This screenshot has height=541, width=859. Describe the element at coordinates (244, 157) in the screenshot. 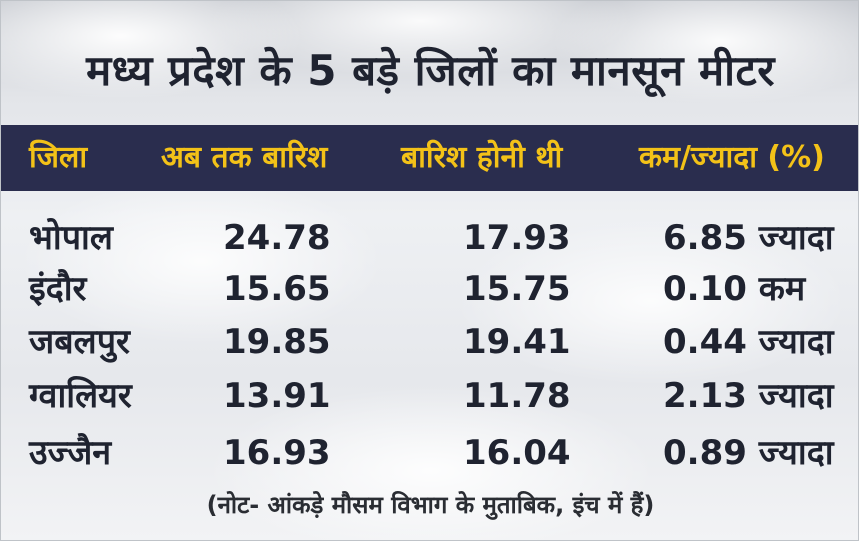

I see `column-header-rain-so-far: अब तक बारिश` at that location.